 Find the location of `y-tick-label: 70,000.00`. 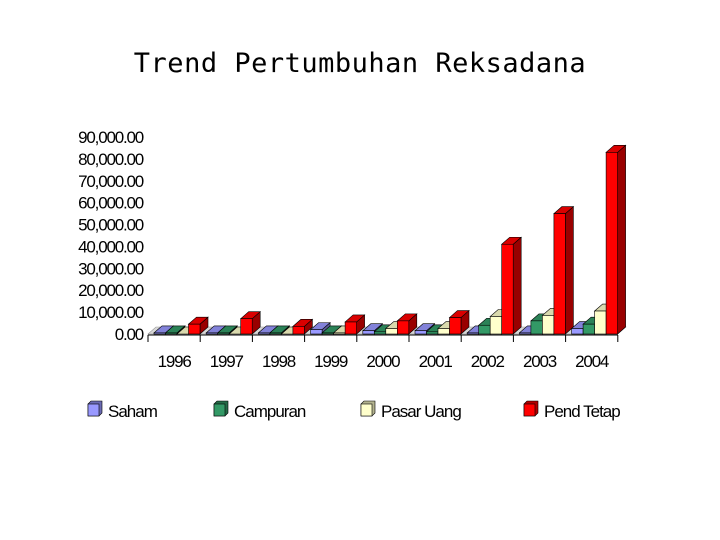

y-tick-label: 70,000.00 is located at coordinates (111, 181).